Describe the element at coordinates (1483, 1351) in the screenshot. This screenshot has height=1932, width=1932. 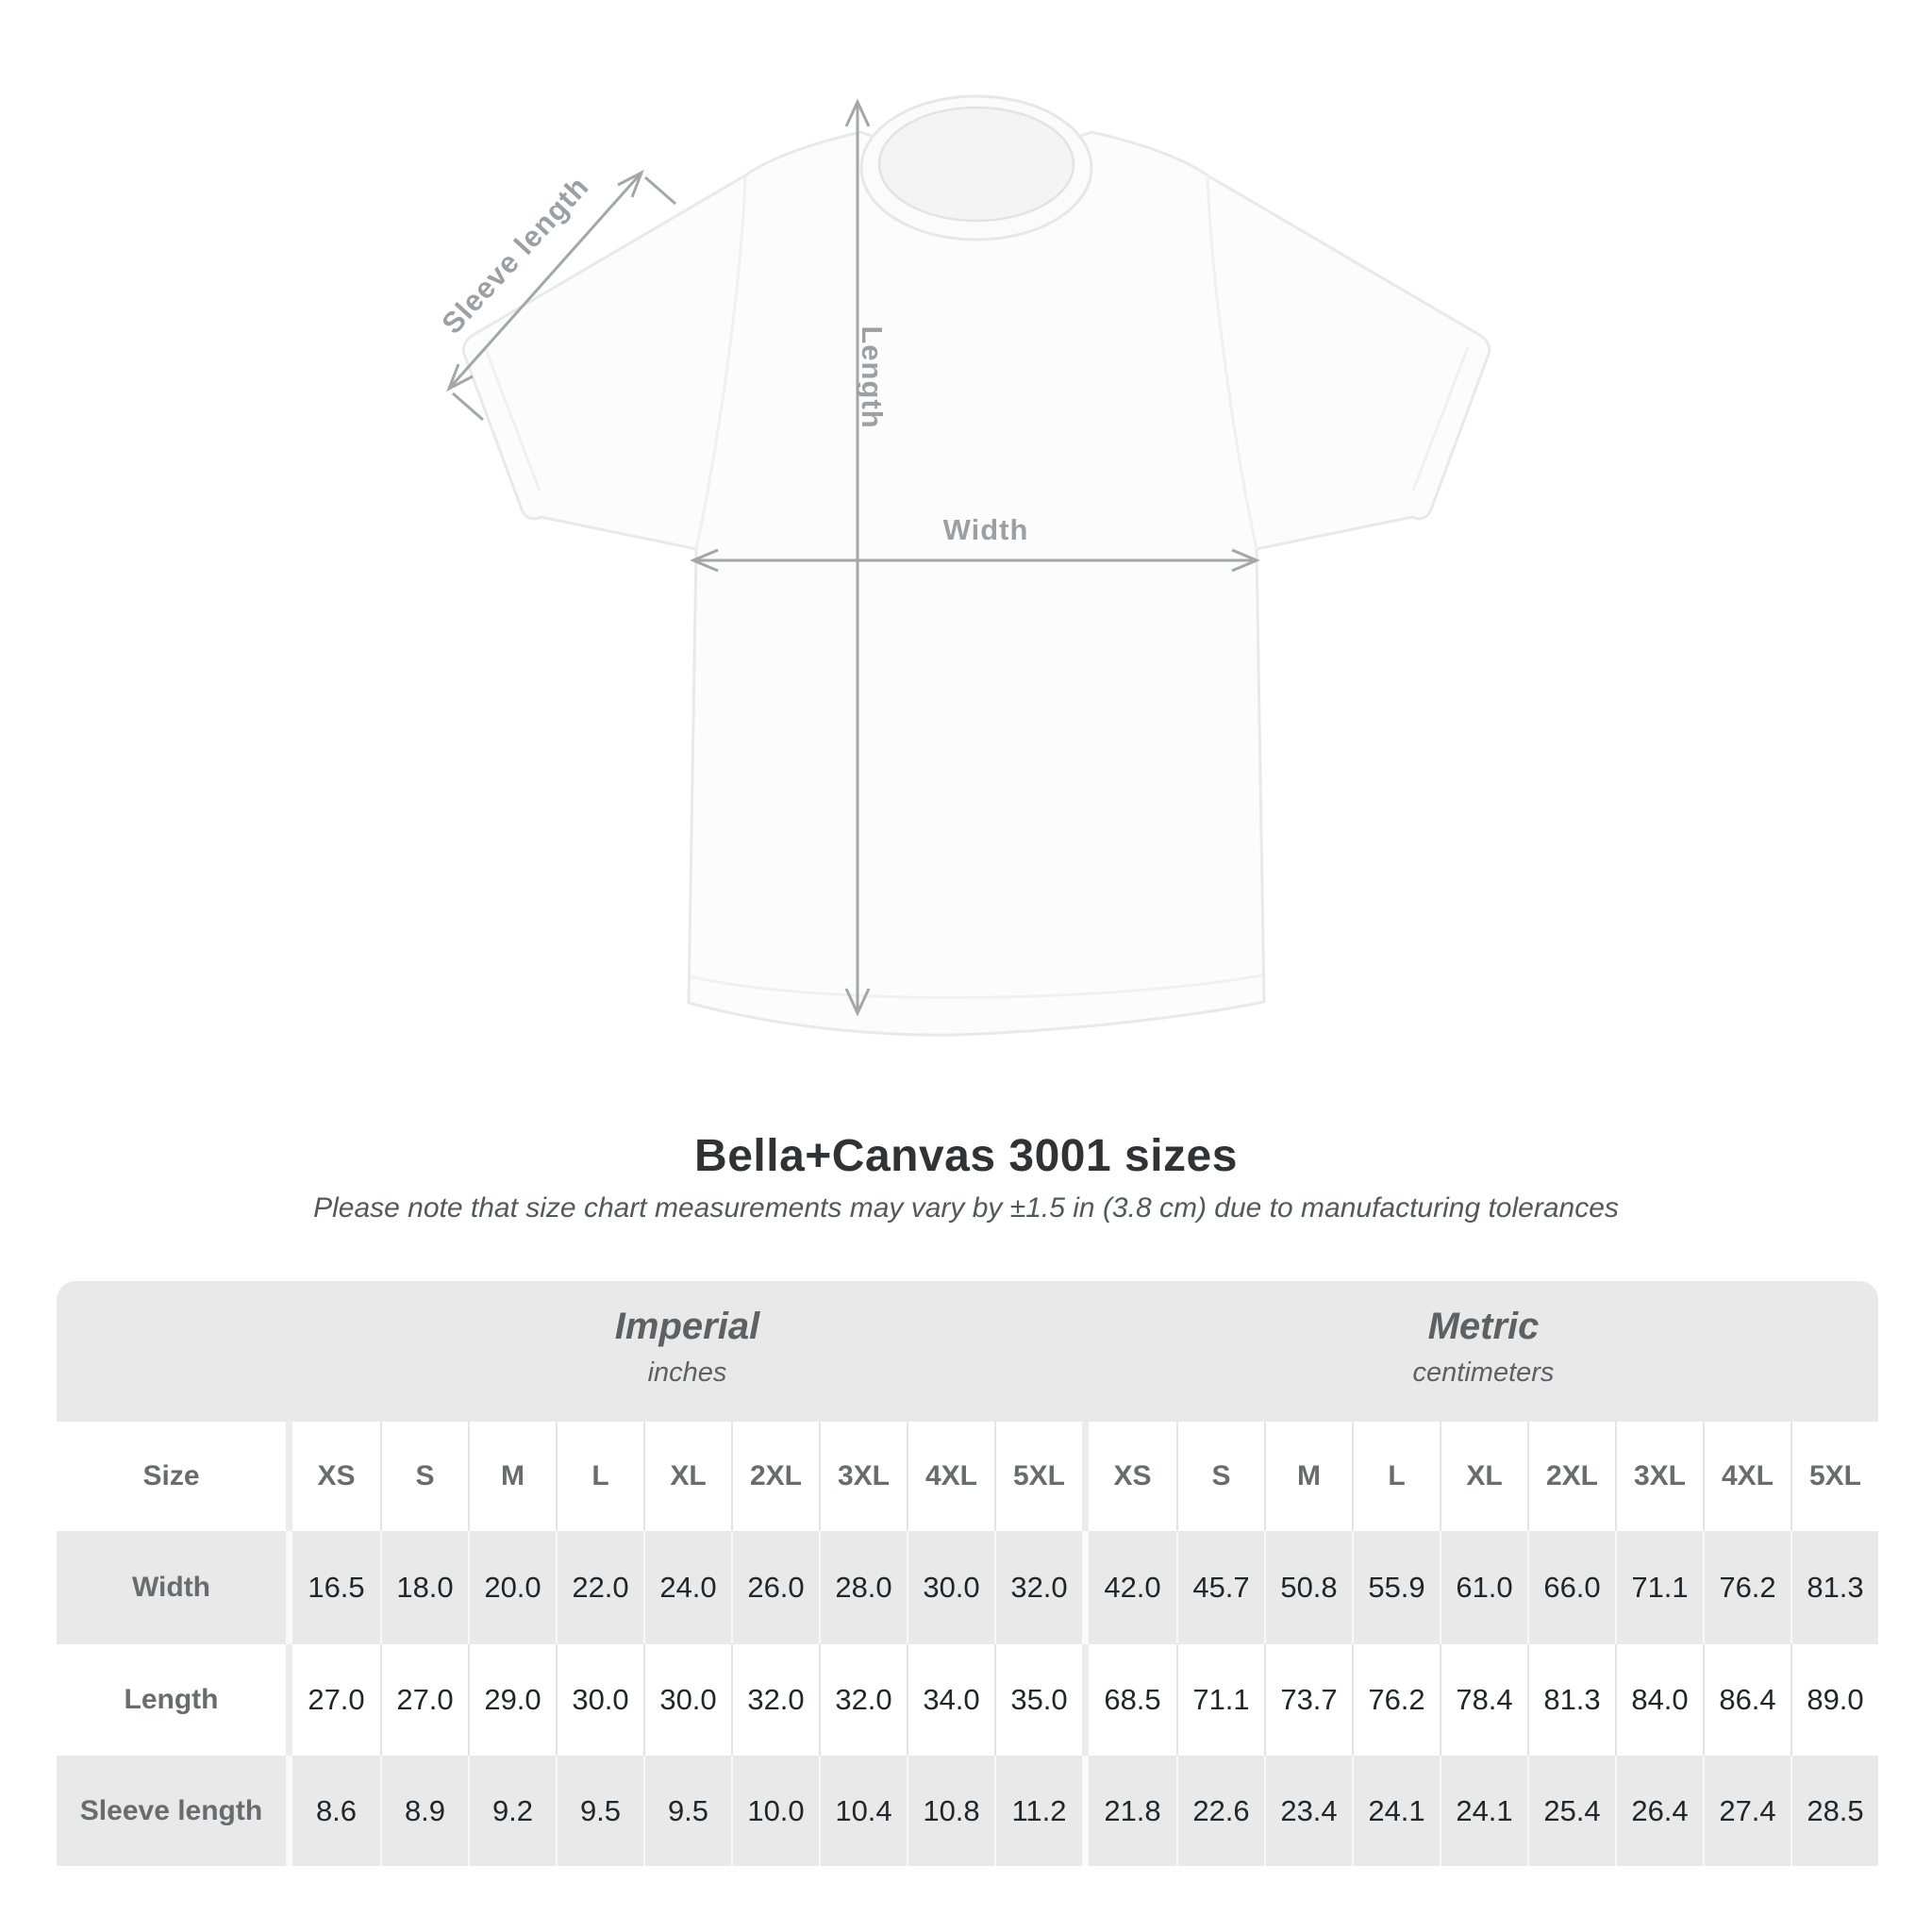
I see `metric-group-header: Metric centimeters` at that location.